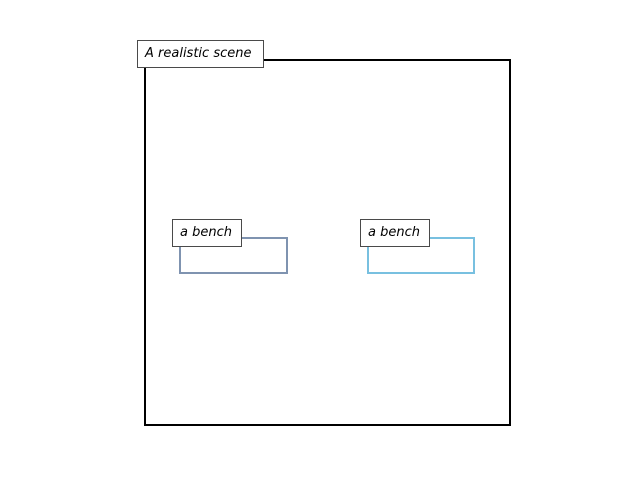 Image resolution: width=640 pixels, height=480 pixels. What do you see at coordinates (395, 233) in the screenshot?
I see `bench-label-right: a bench` at bounding box center [395, 233].